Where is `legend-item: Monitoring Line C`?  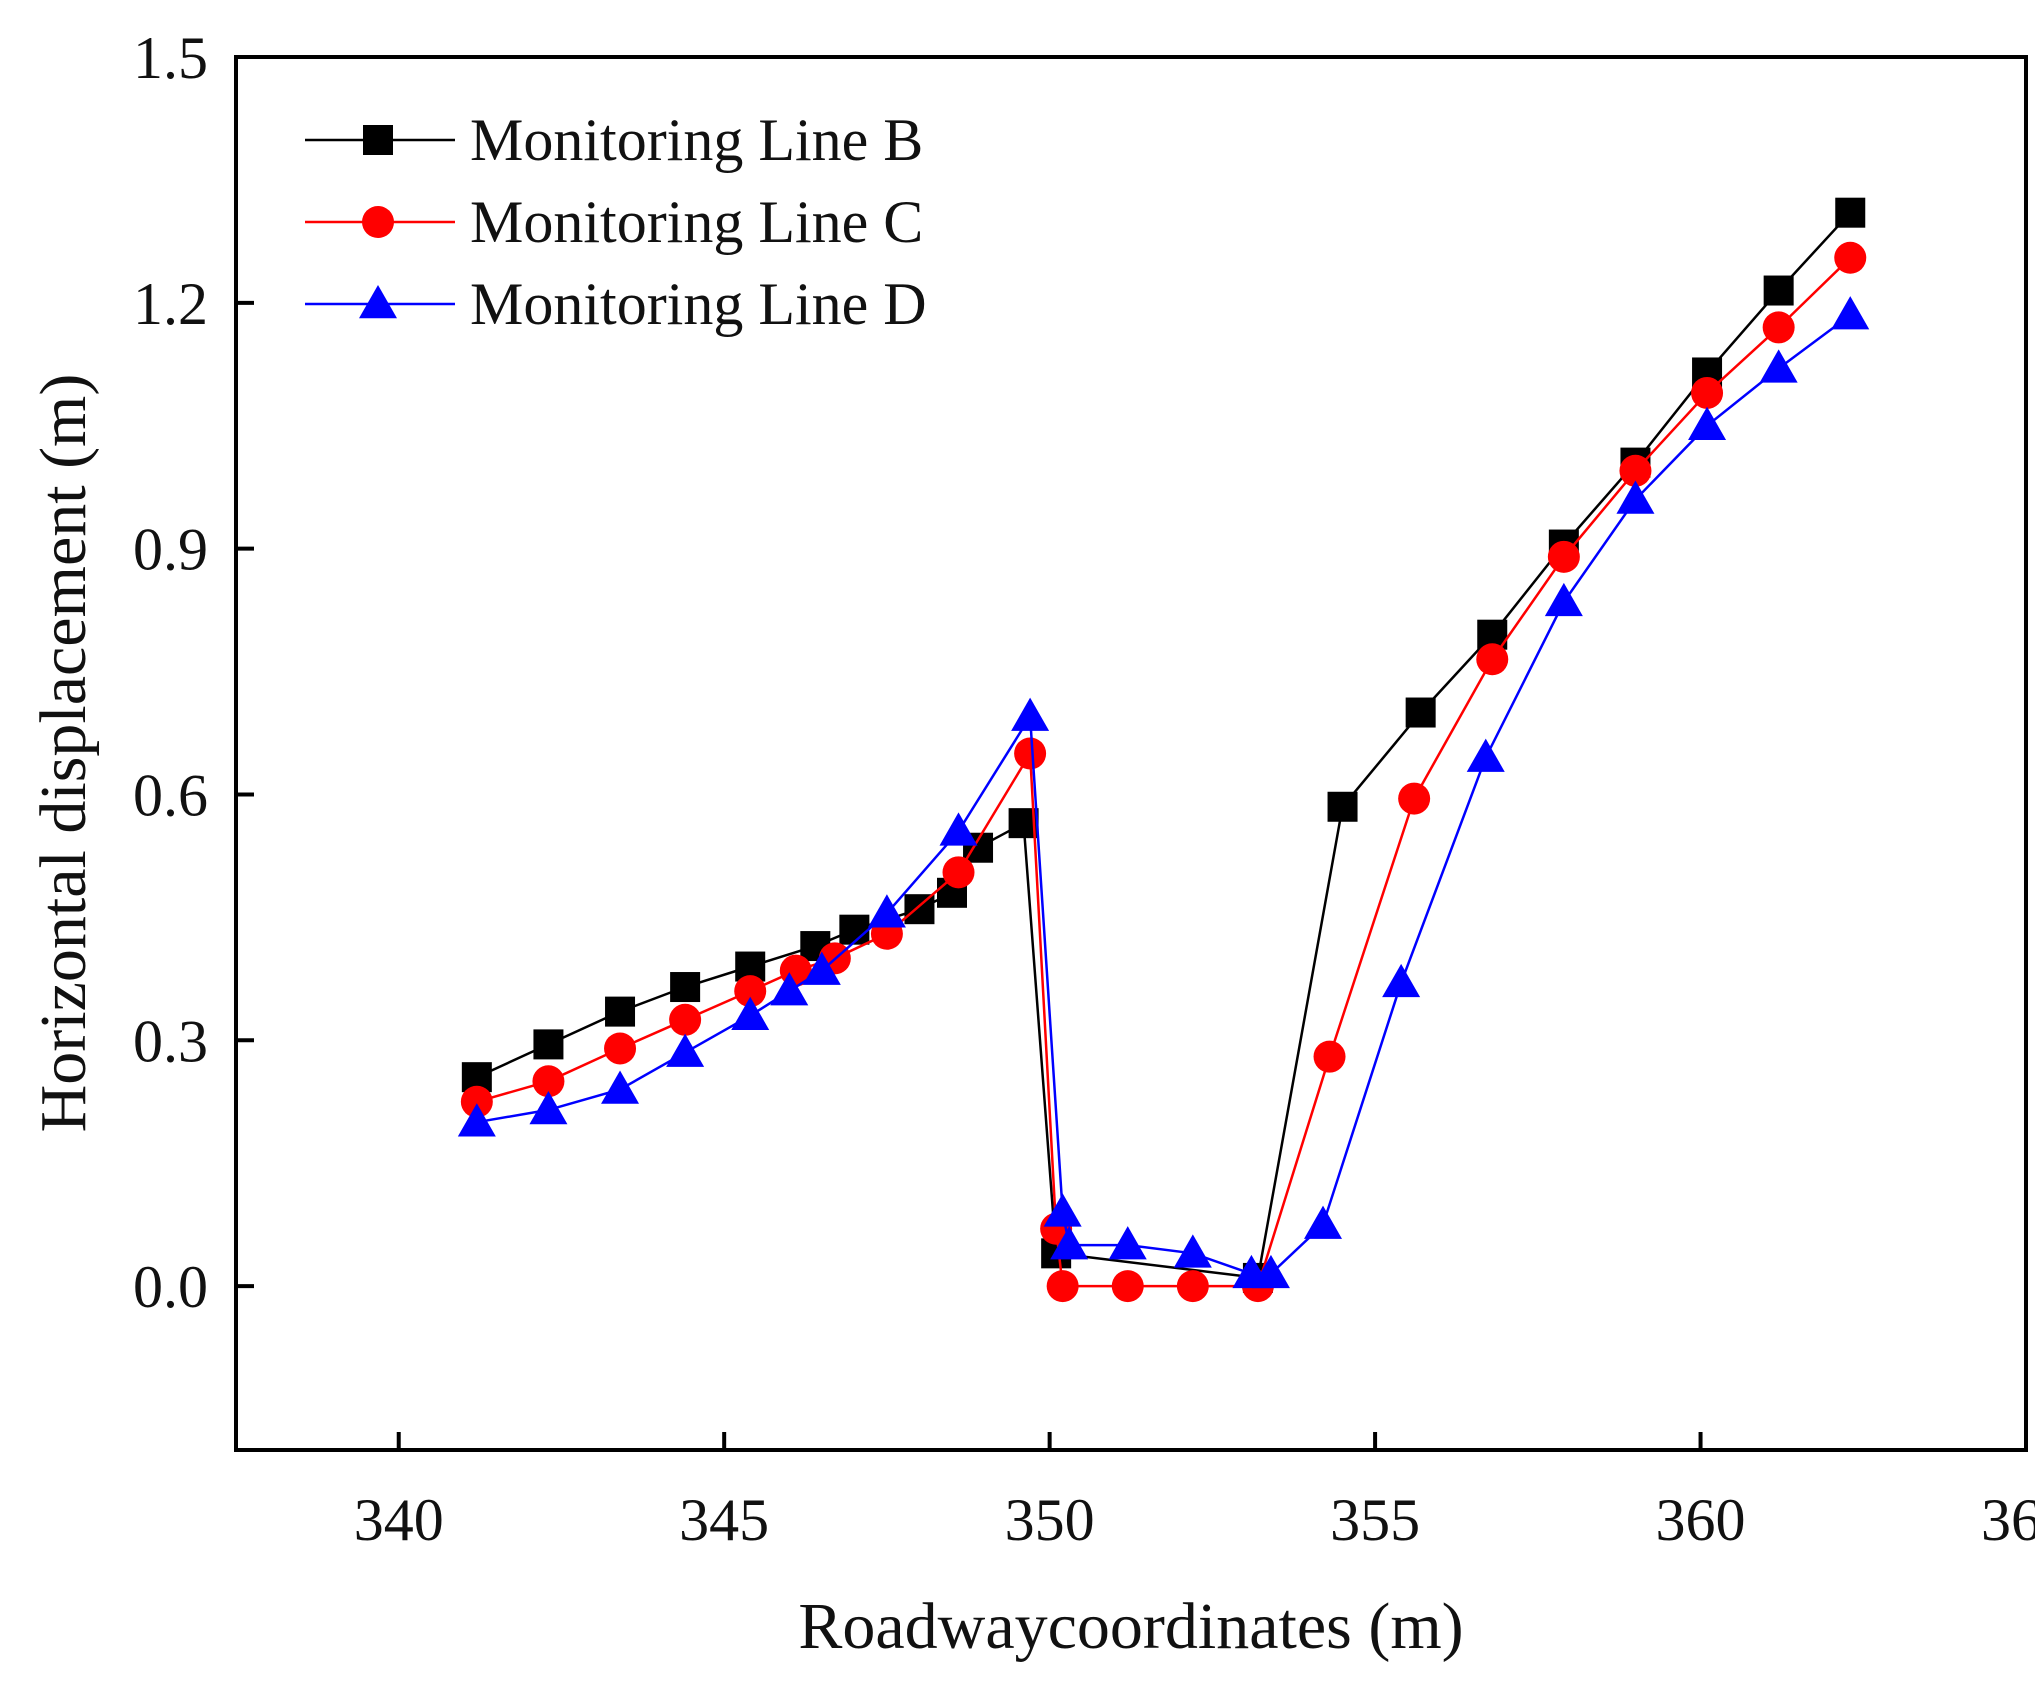 legend-item: Monitoring Line C is located at coordinates (614, 222).